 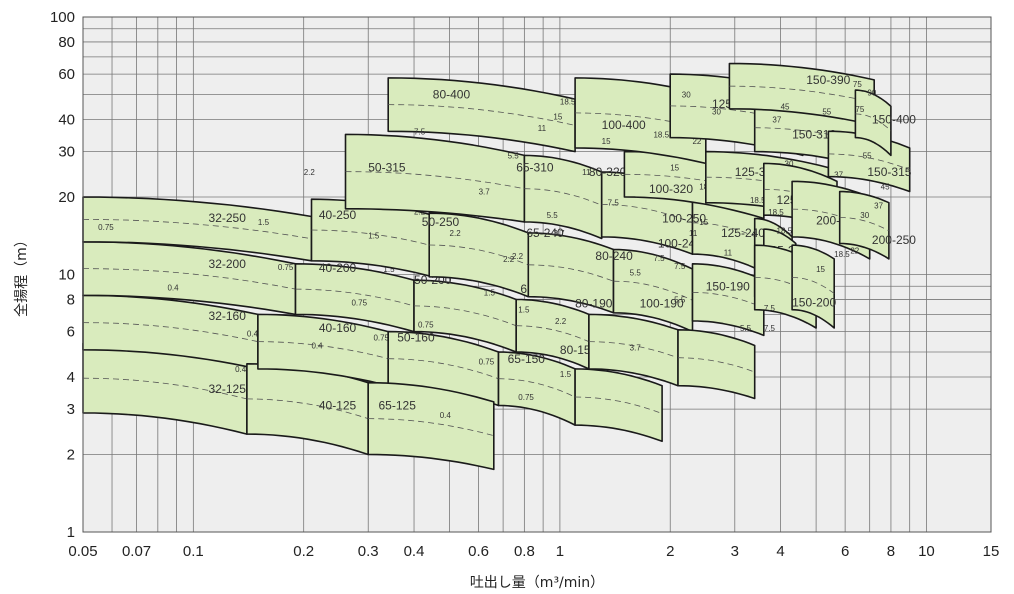 I want to click on region-65-125: 65-125 0.4, so click(x=431, y=426).